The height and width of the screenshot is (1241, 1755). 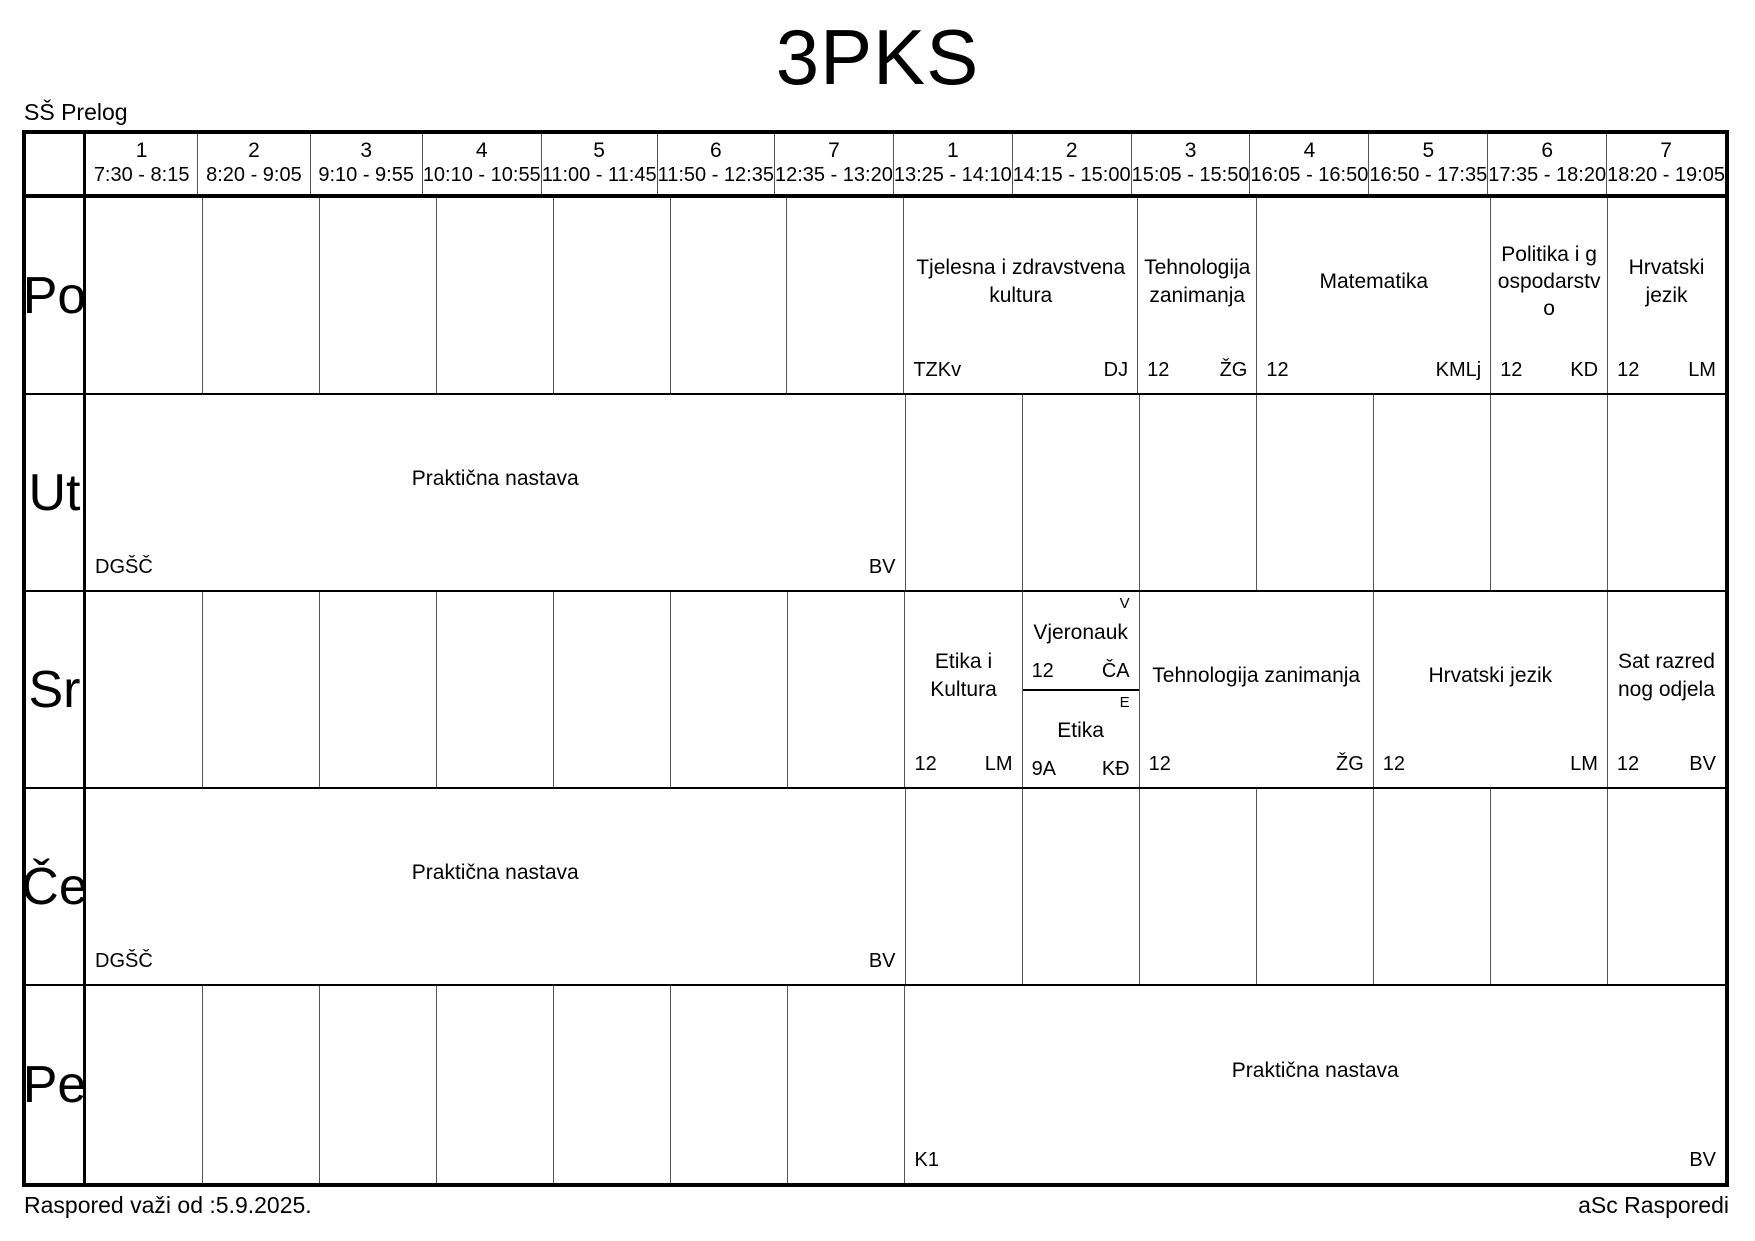 I want to click on teacher-code: KMLj, so click(x=1458, y=370).